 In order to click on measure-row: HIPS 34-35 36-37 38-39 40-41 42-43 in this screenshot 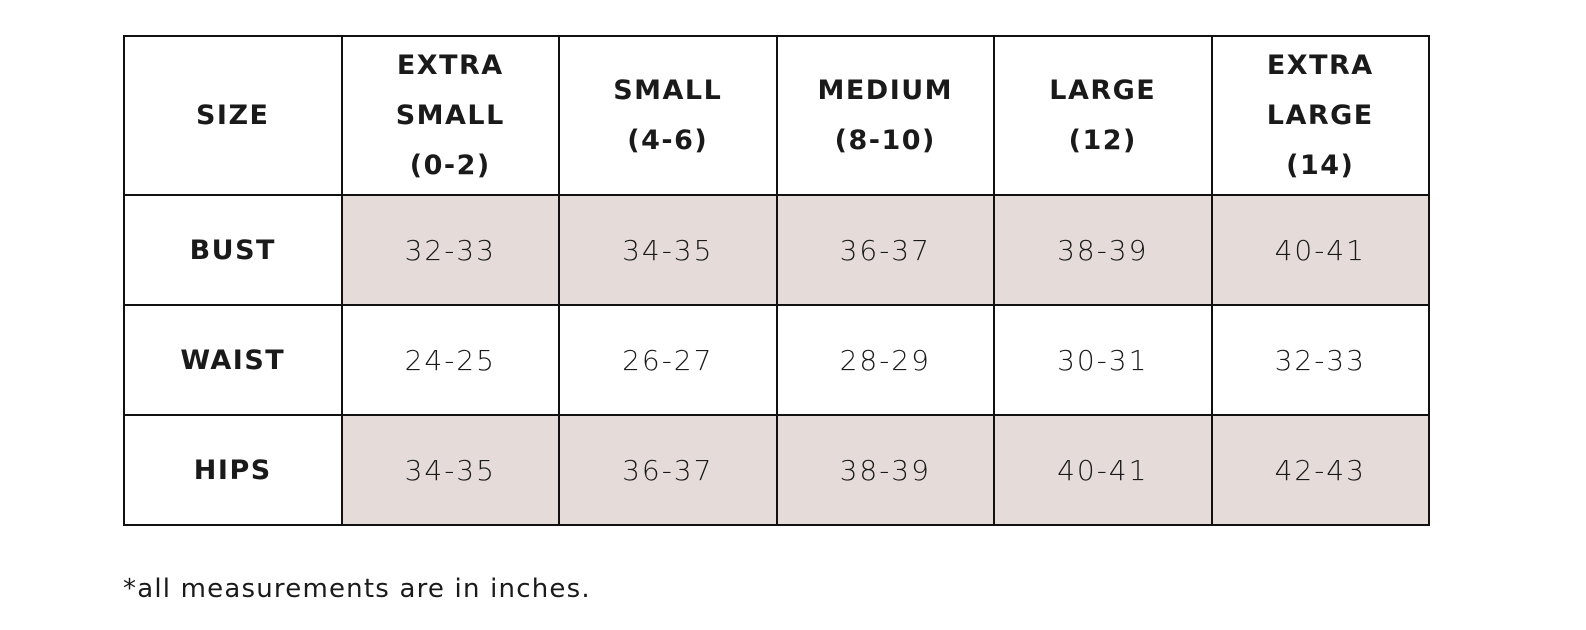, I will do `click(776, 470)`.